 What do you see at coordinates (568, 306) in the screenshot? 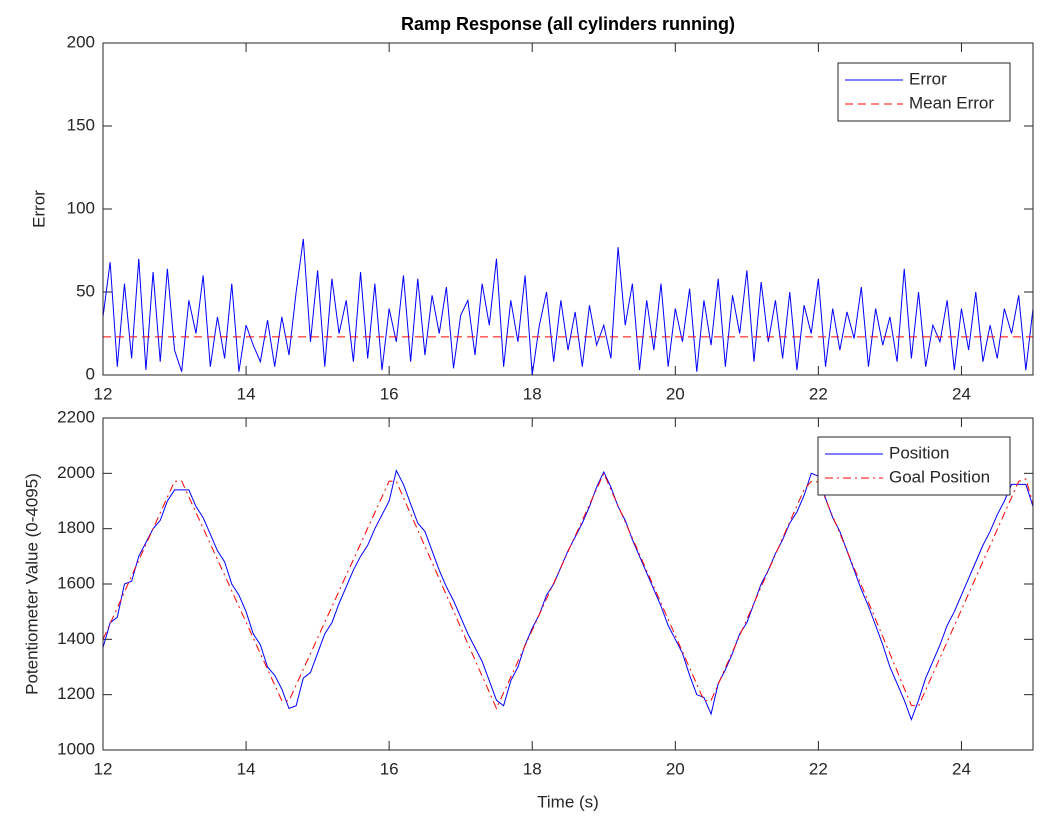
I see `data-line` at bounding box center [568, 306].